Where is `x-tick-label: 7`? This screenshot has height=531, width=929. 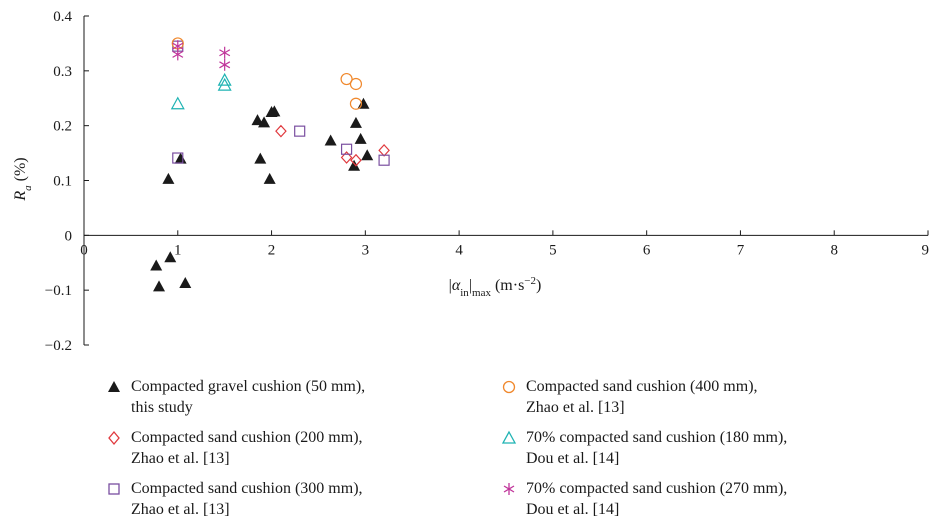 x-tick-label: 7 is located at coordinates (741, 250).